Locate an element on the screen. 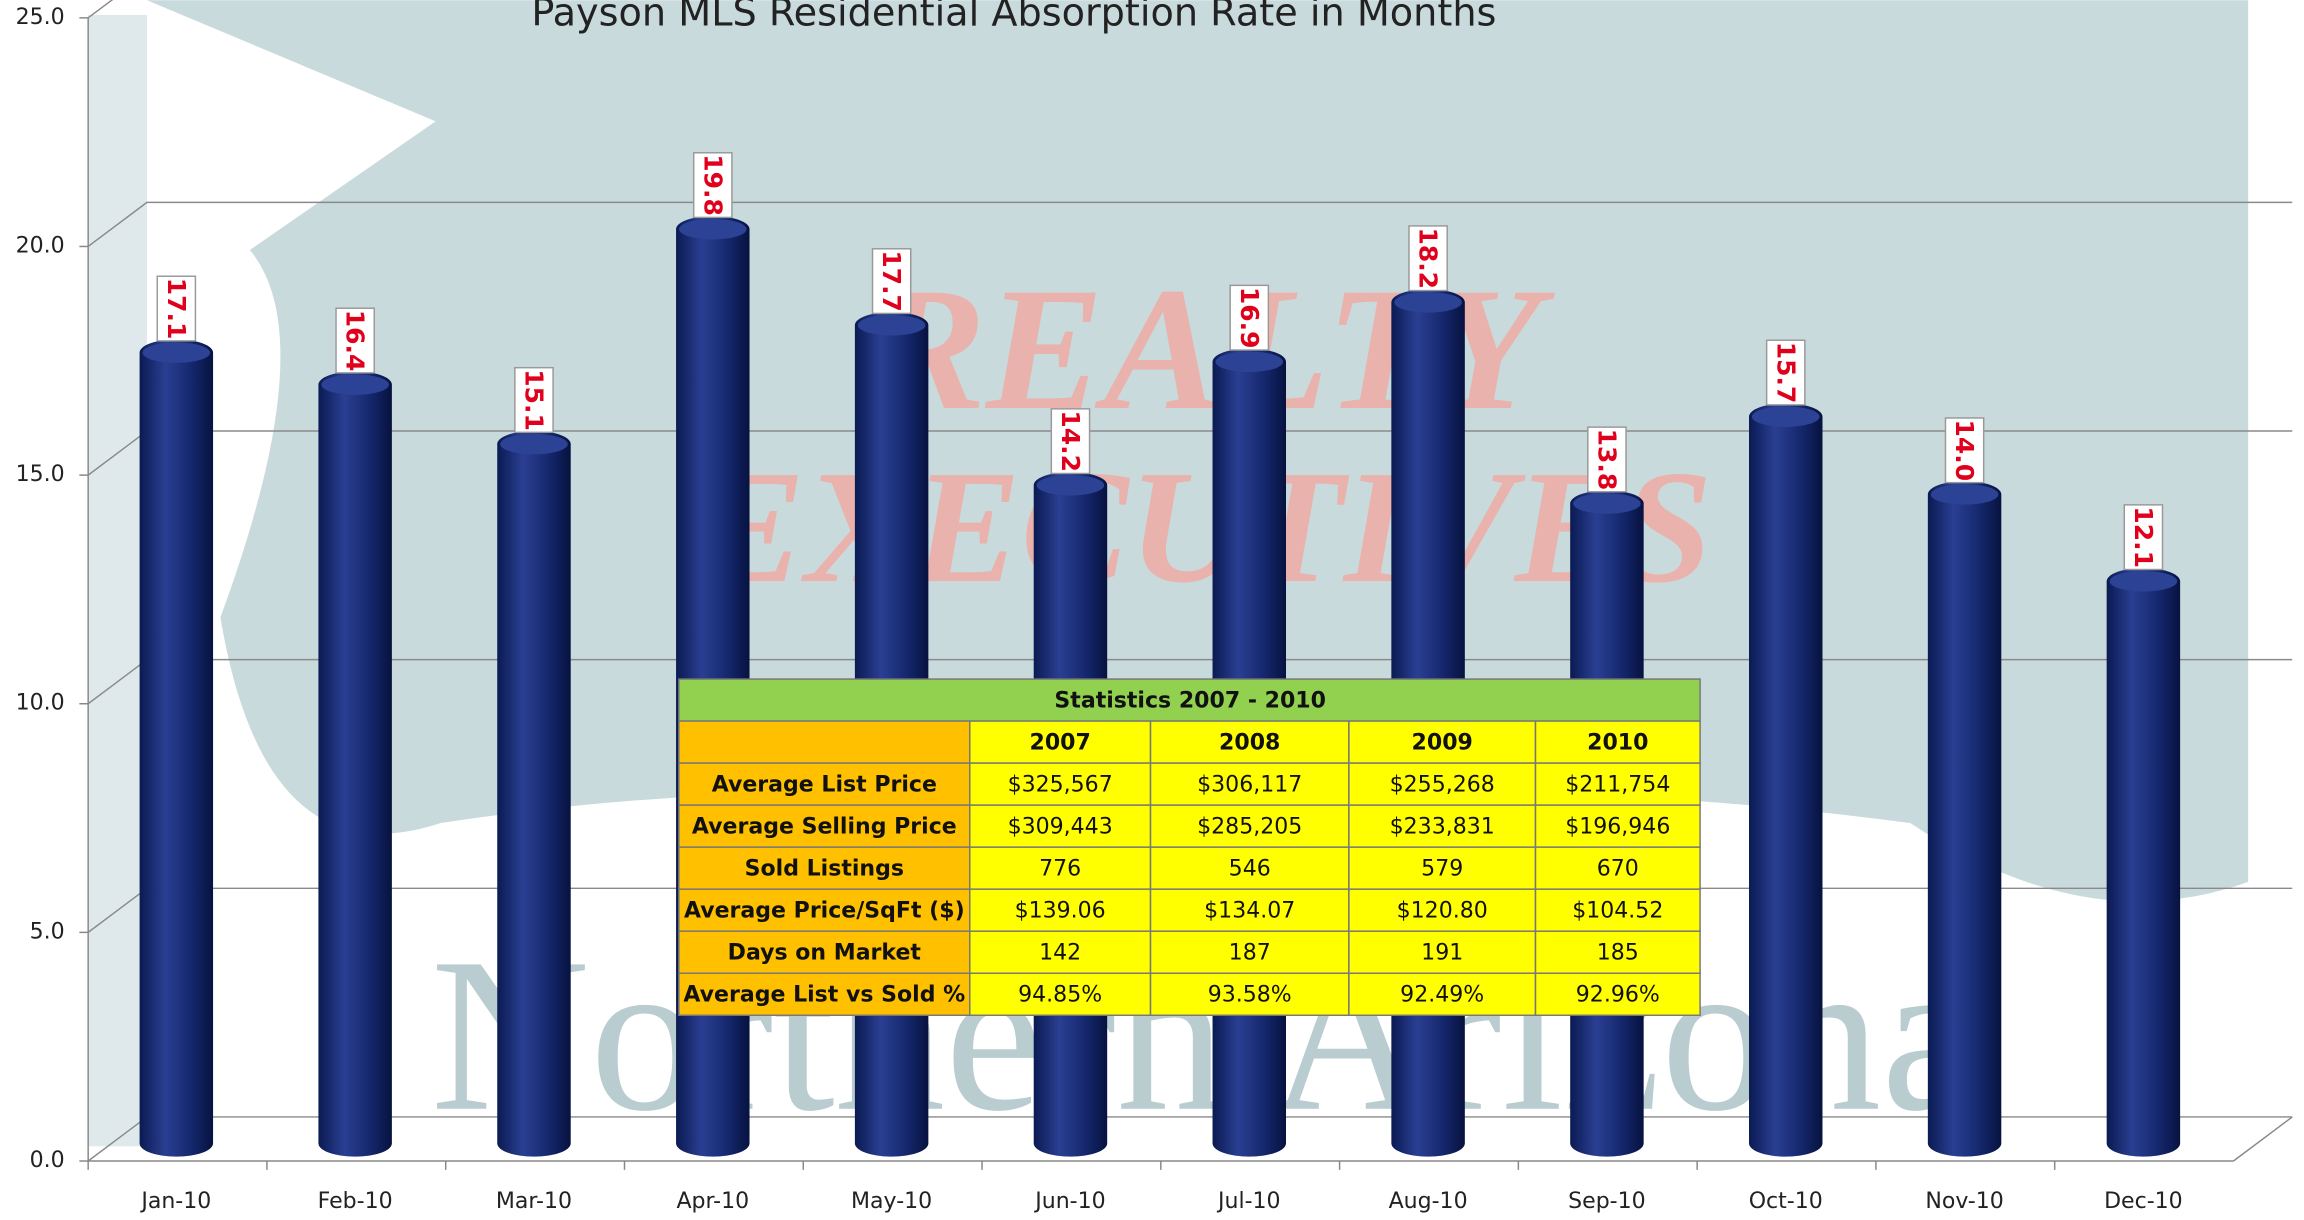 This screenshot has height=1220, width=2304. table-value: $134.07 is located at coordinates (1249, 911).